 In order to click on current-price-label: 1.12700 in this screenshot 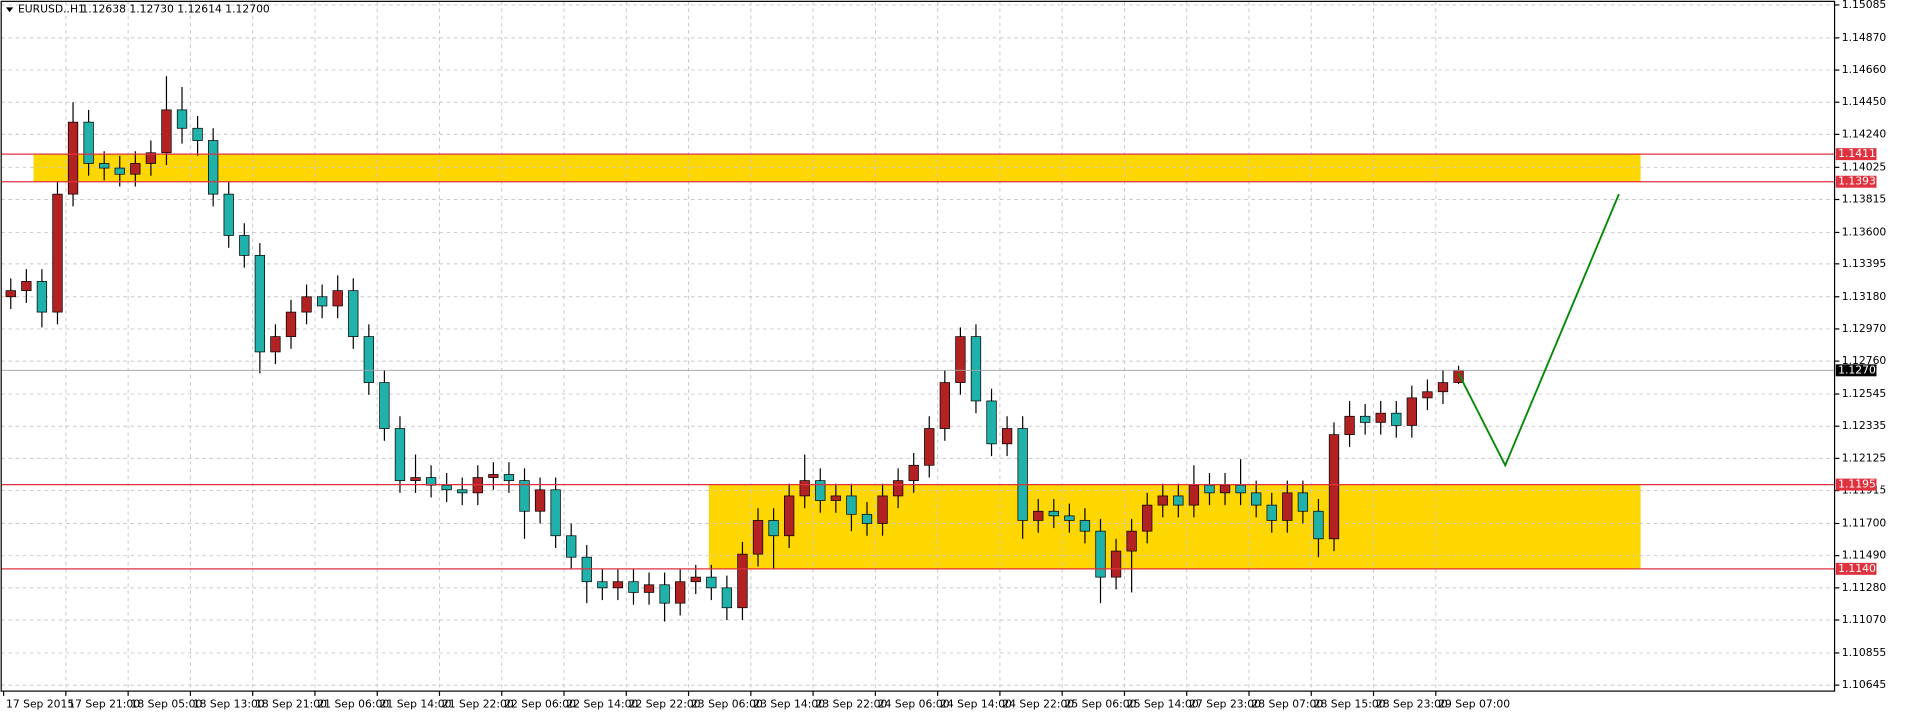, I will do `click(1860, 369)`.